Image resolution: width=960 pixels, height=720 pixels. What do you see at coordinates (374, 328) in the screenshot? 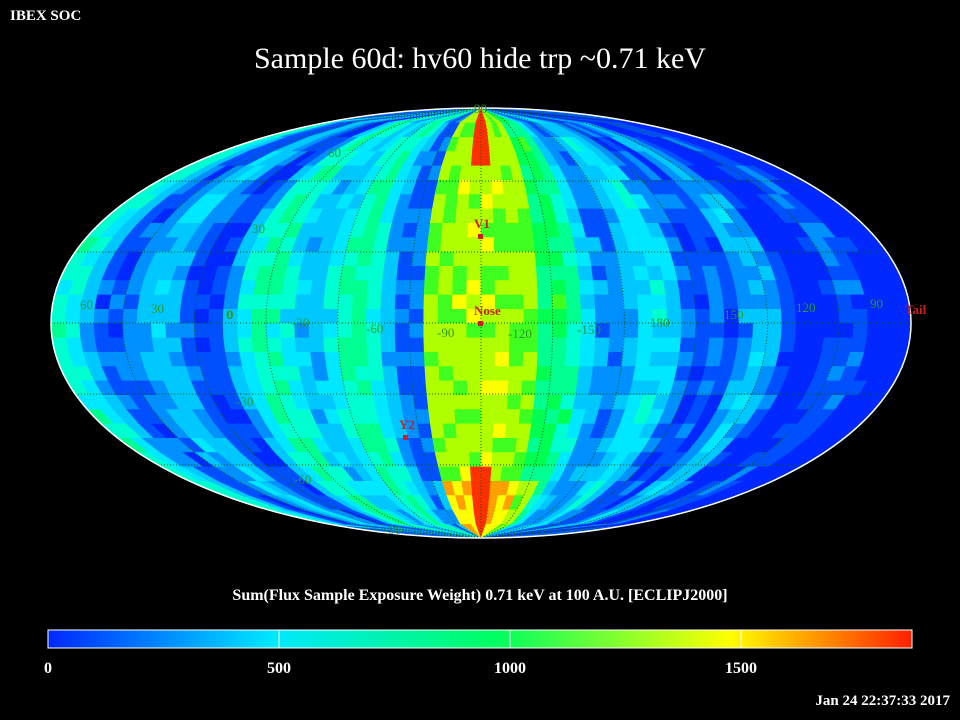
I see `lon-label-m60: -60` at bounding box center [374, 328].